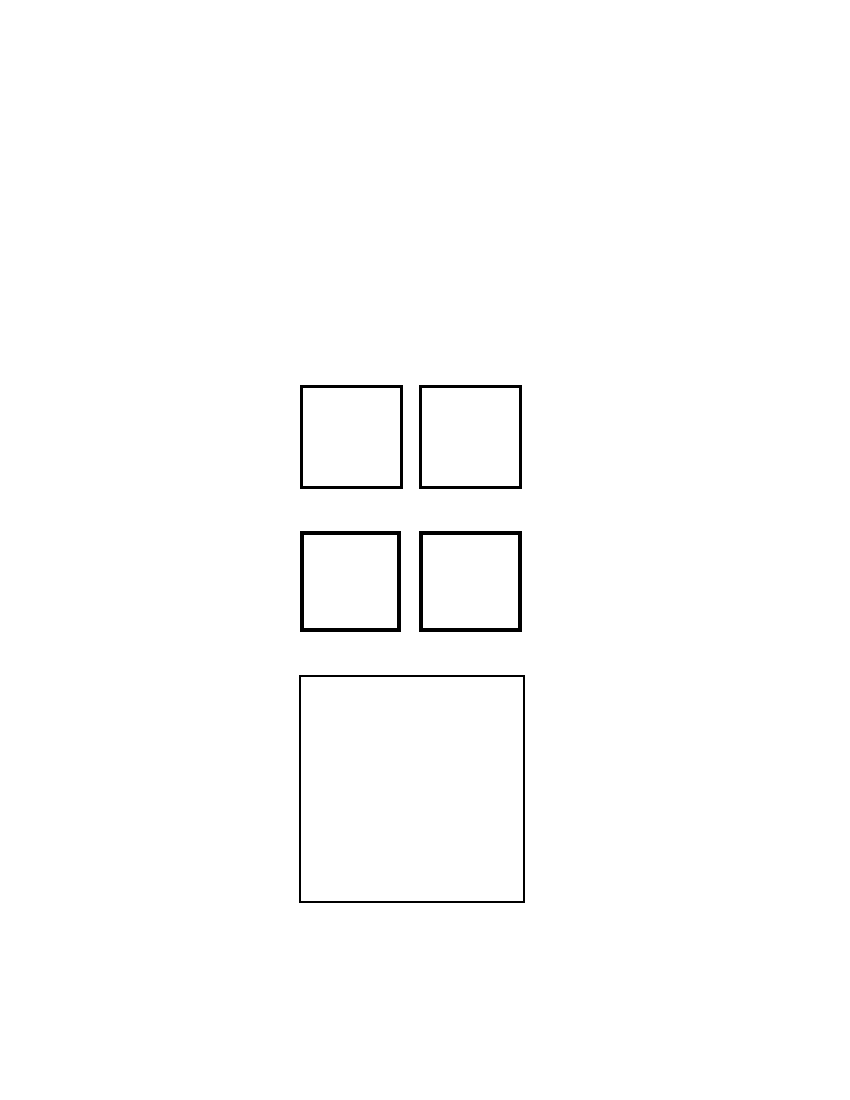 The image size is (850, 1100). I want to click on contour-plot-frame, so click(412, 789).